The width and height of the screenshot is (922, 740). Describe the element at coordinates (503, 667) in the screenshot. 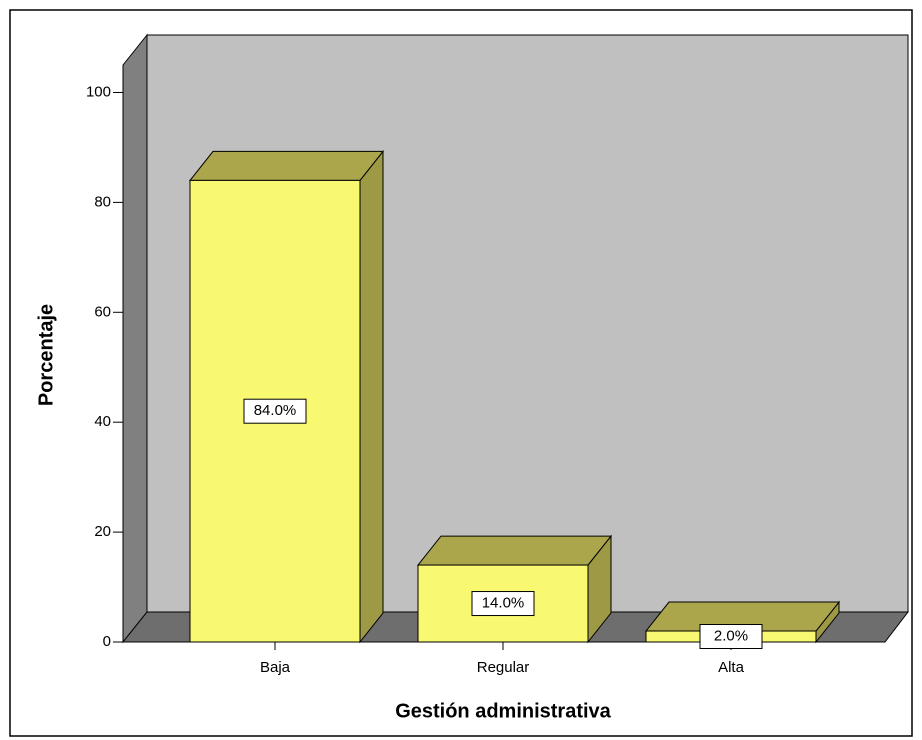

I see `x-tick-label: Regular` at that location.